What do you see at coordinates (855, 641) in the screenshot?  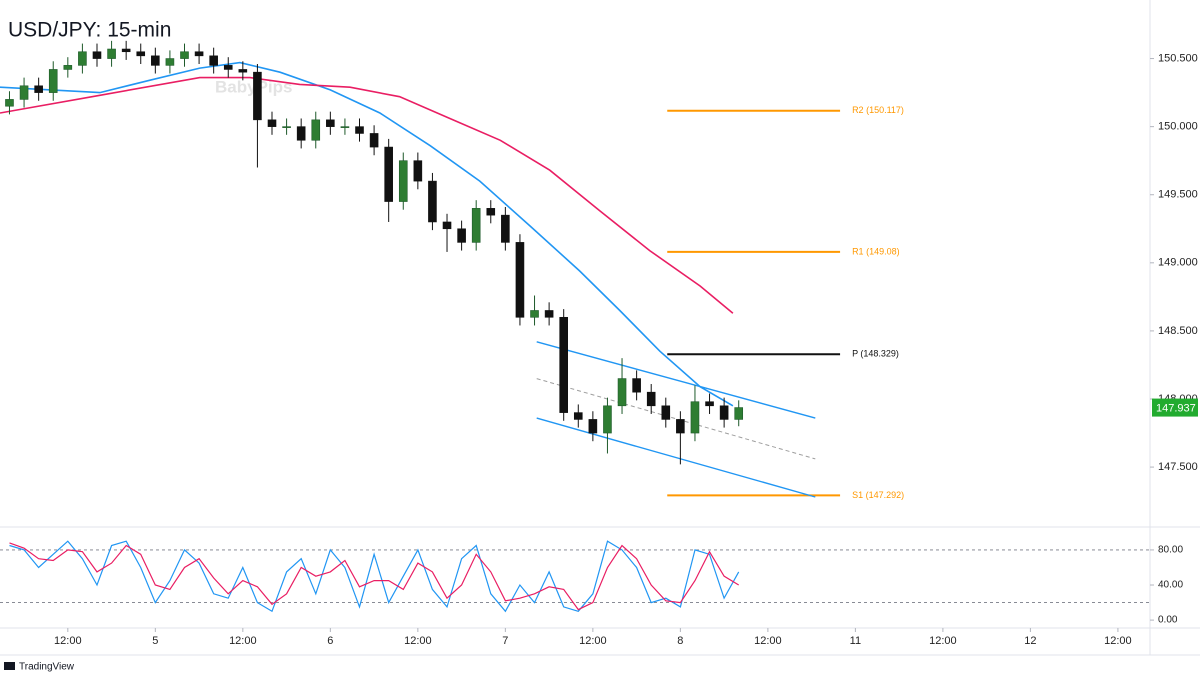 I see `x-tick-label: 11` at bounding box center [855, 641].